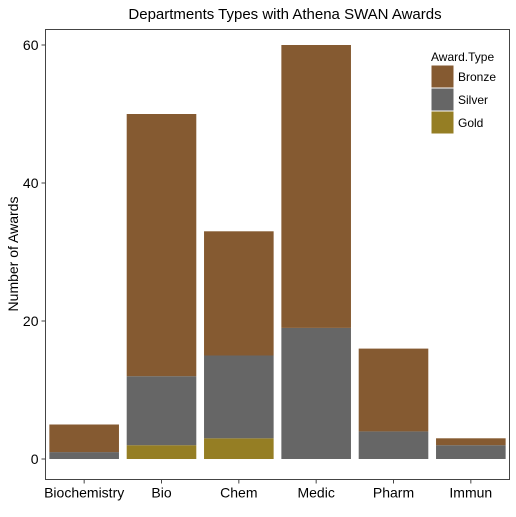 The width and height of the screenshot is (516, 517). Describe the element at coordinates (442, 99) in the screenshot. I see `legend-key-silver` at that location.